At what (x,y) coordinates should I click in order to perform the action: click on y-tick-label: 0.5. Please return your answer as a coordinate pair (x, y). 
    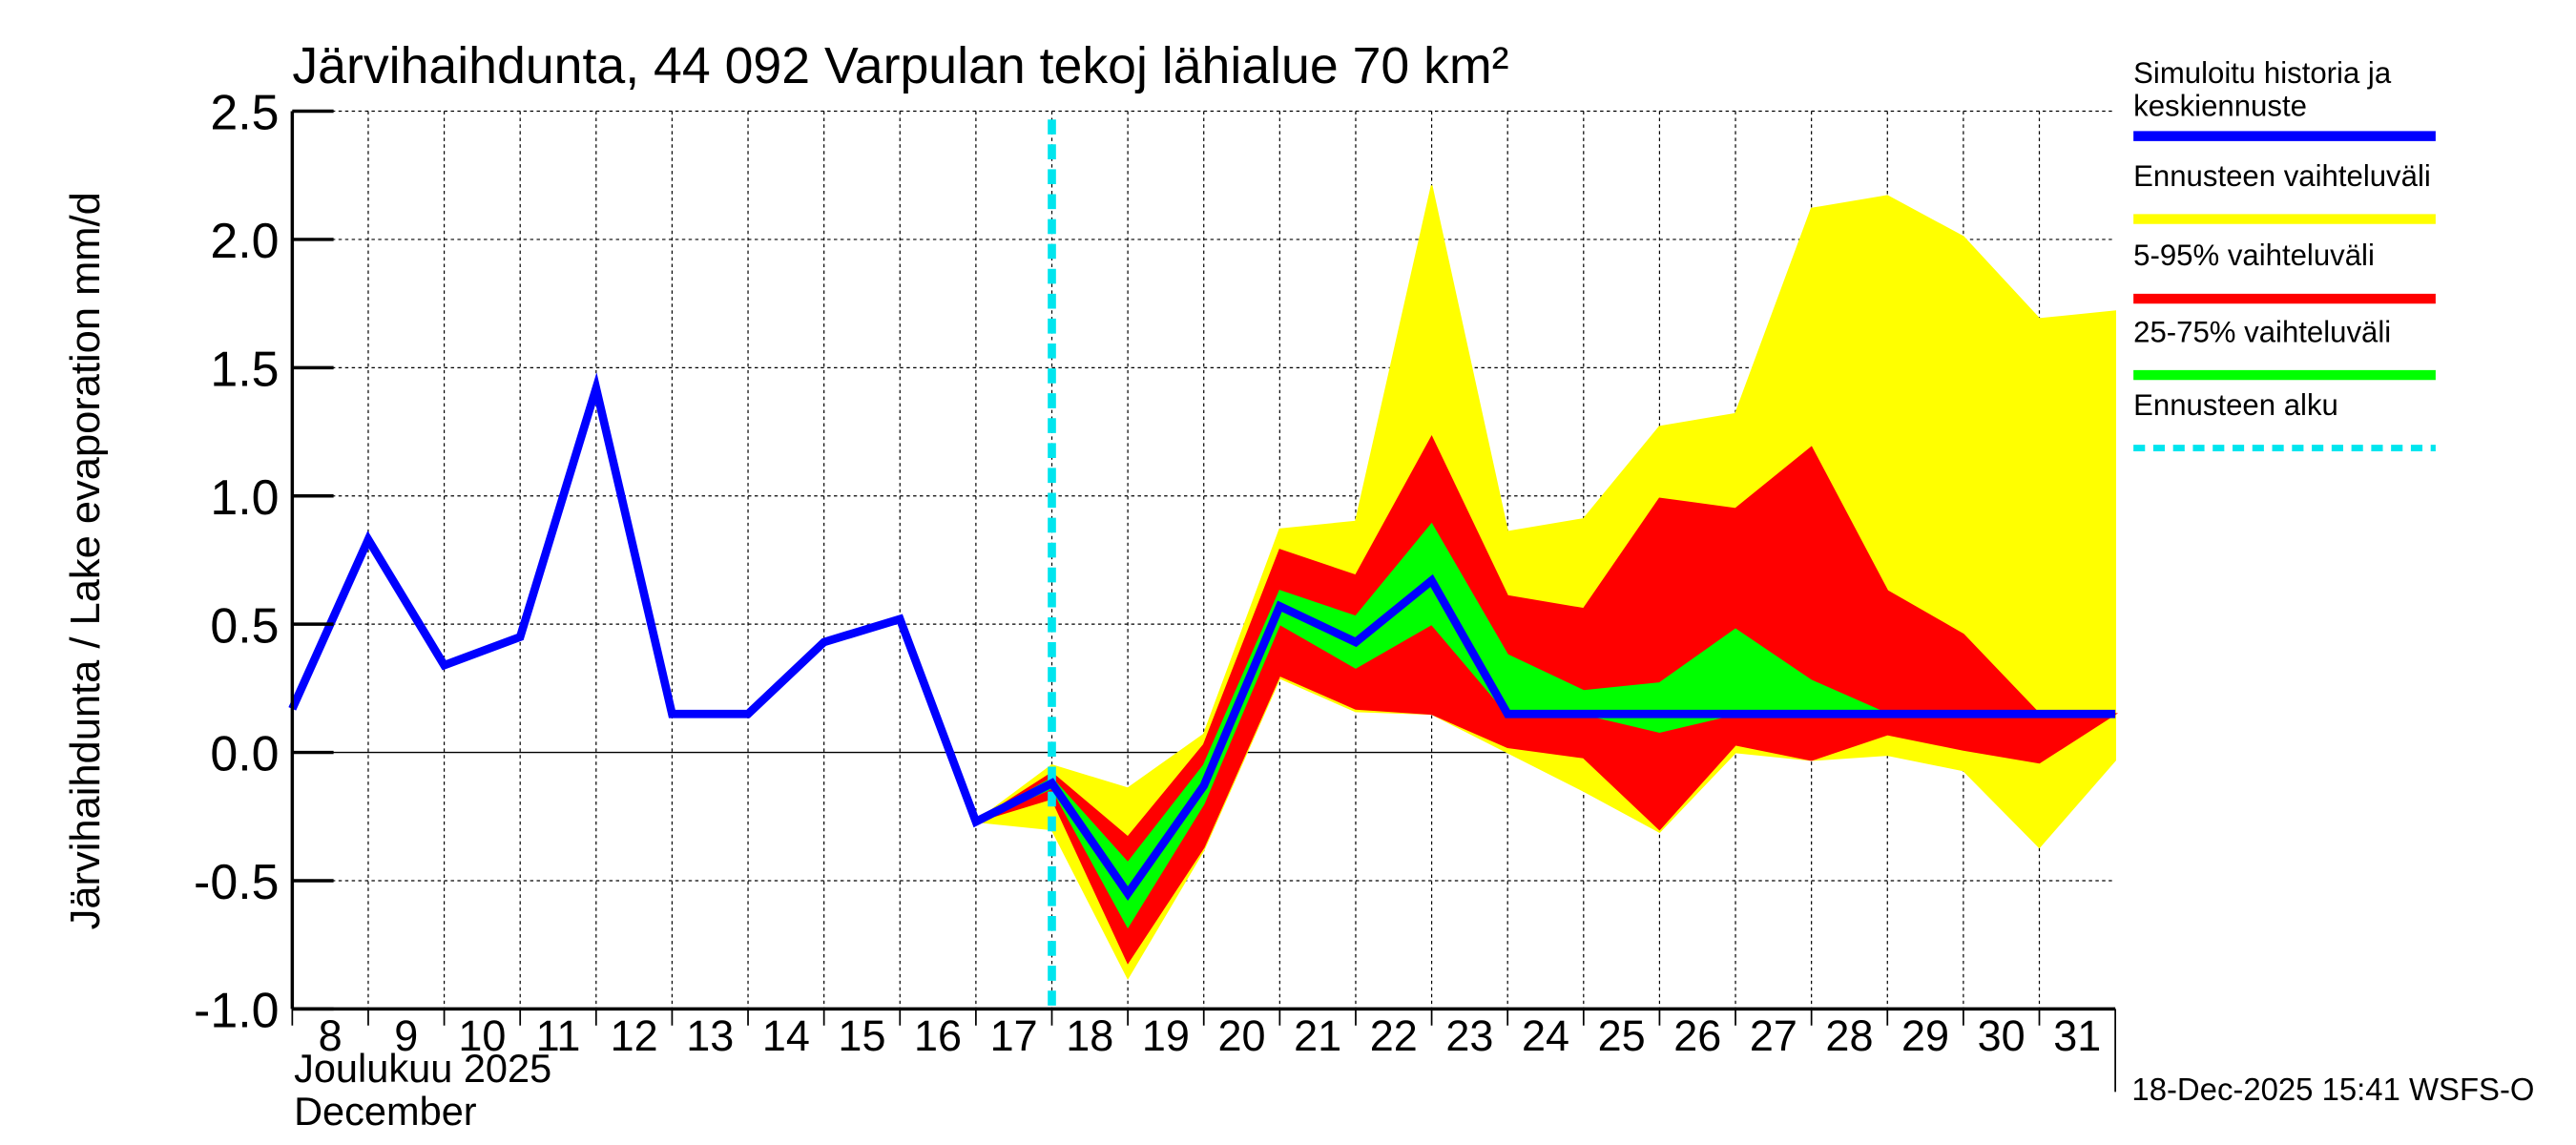
    Looking at the image, I should click on (244, 626).